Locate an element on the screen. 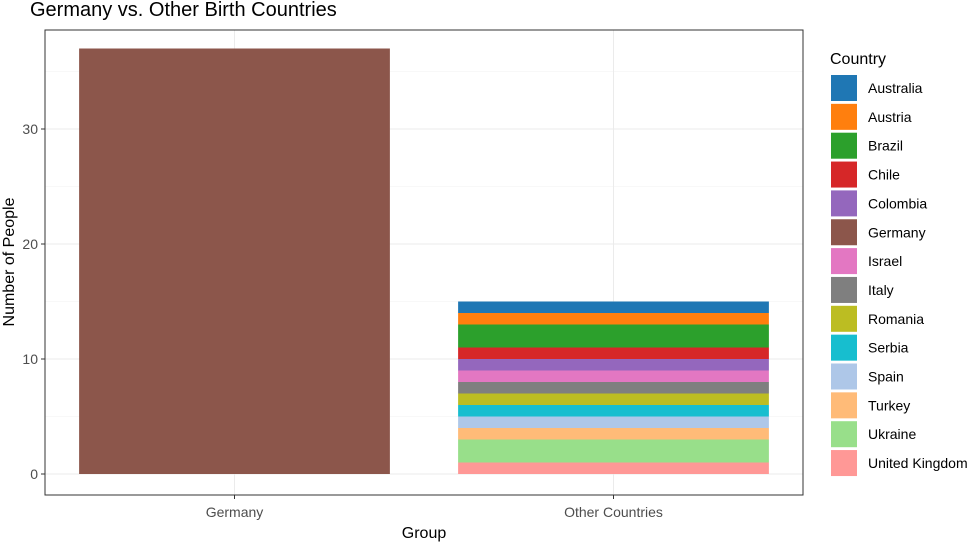 This screenshot has width=971, height=542. legend-key-israel is located at coordinates (844, 261).